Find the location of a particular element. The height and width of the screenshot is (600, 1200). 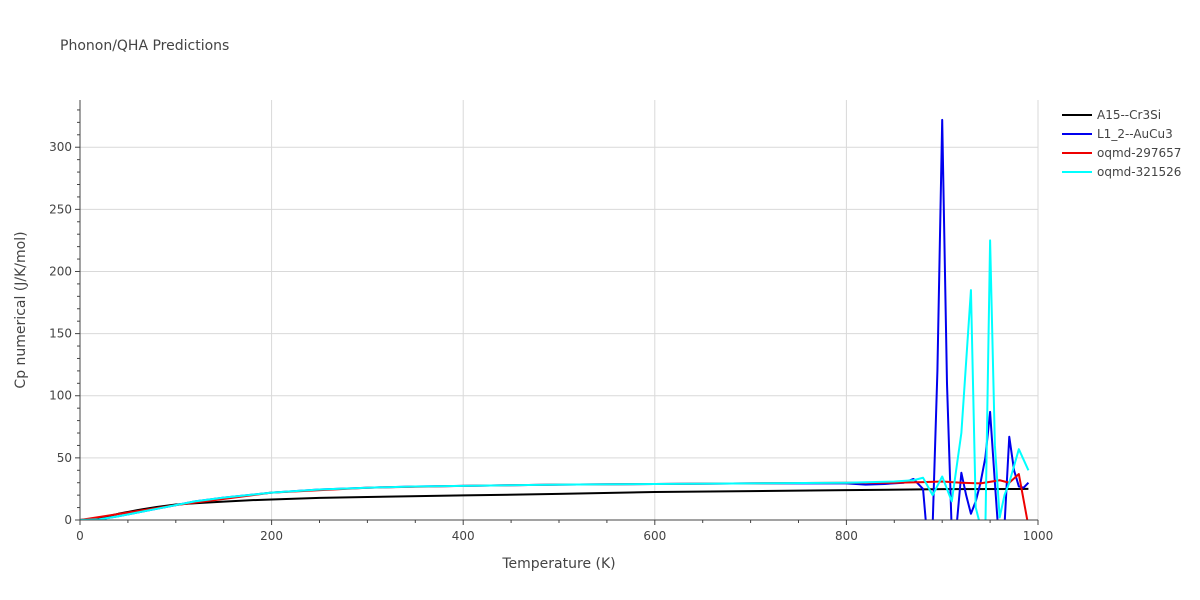

y-axis-title: Cp numerical (J/K/mol) is located at coordinates (21, 309).